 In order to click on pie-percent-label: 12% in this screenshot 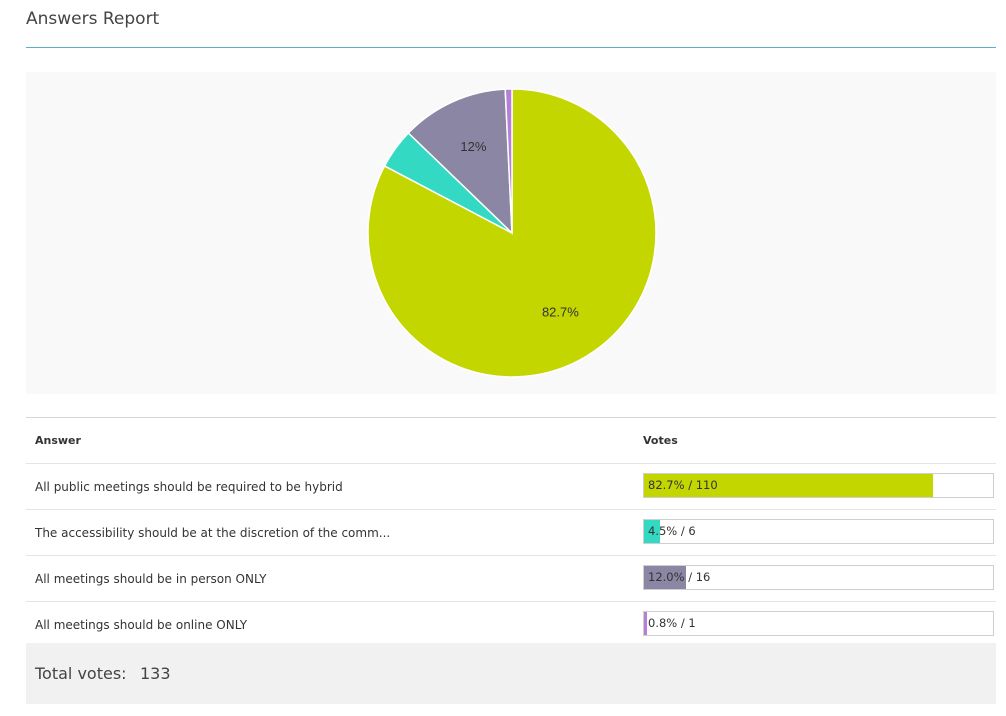, I will do `click(473, 146)`.